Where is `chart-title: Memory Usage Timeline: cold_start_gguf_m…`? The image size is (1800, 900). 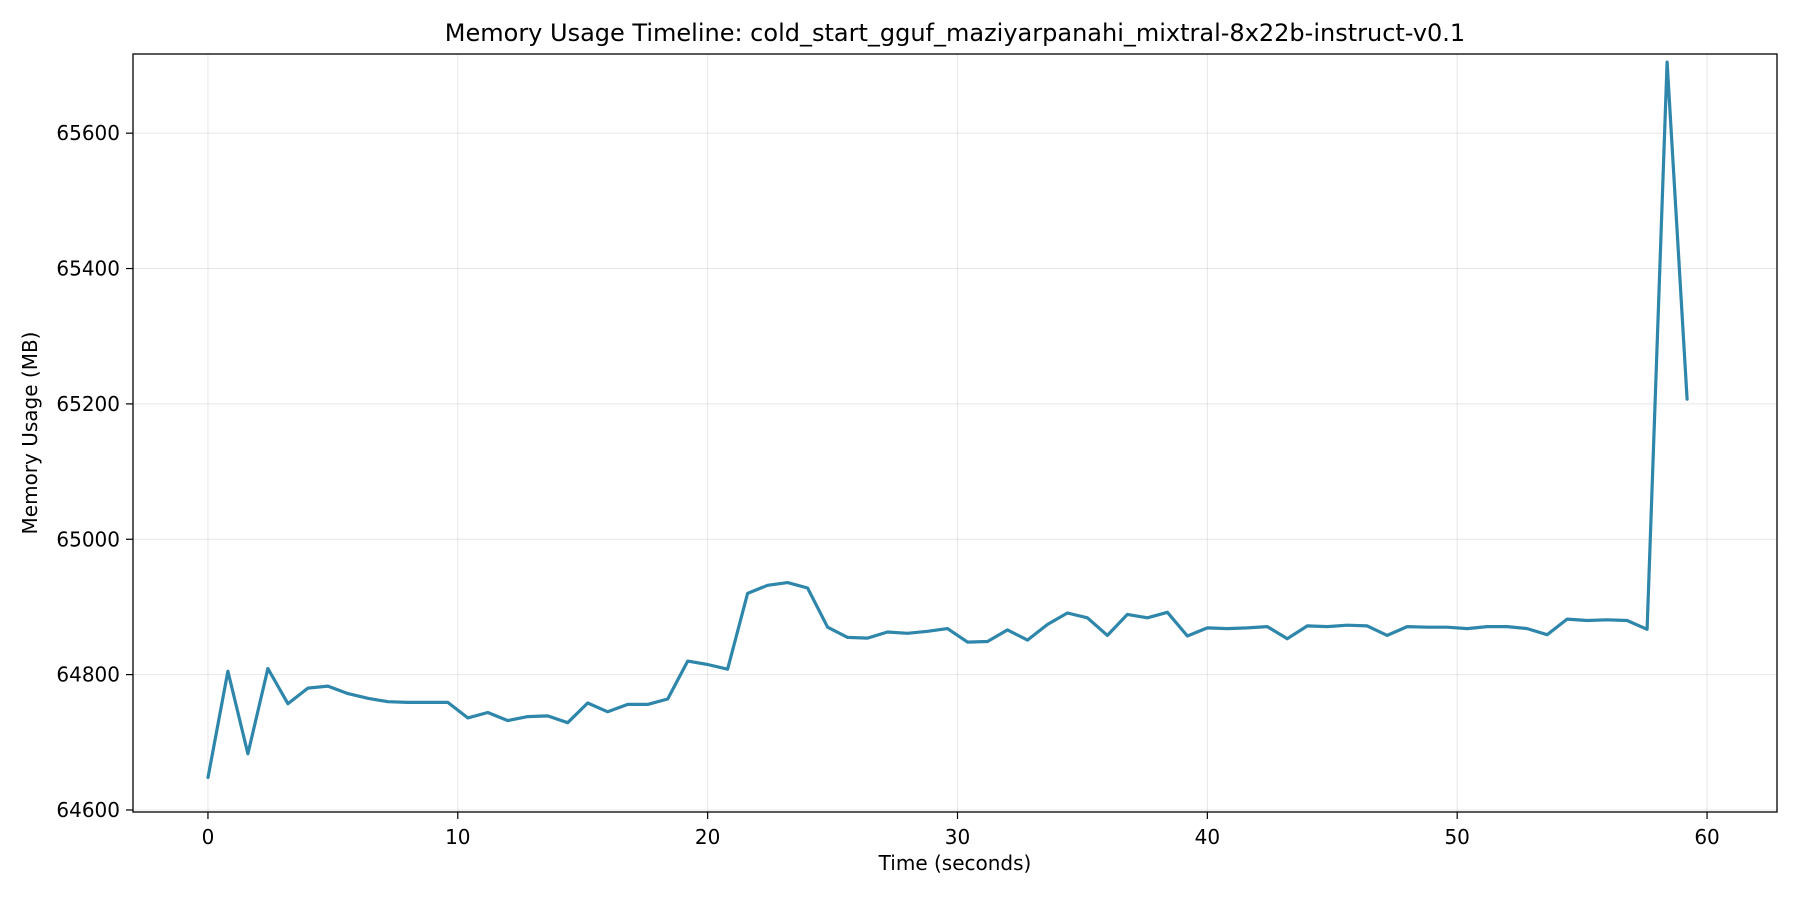 chart-title: Memory Usage Timeline: cold_start_gguf_m… is located at coordinates (955, 33).